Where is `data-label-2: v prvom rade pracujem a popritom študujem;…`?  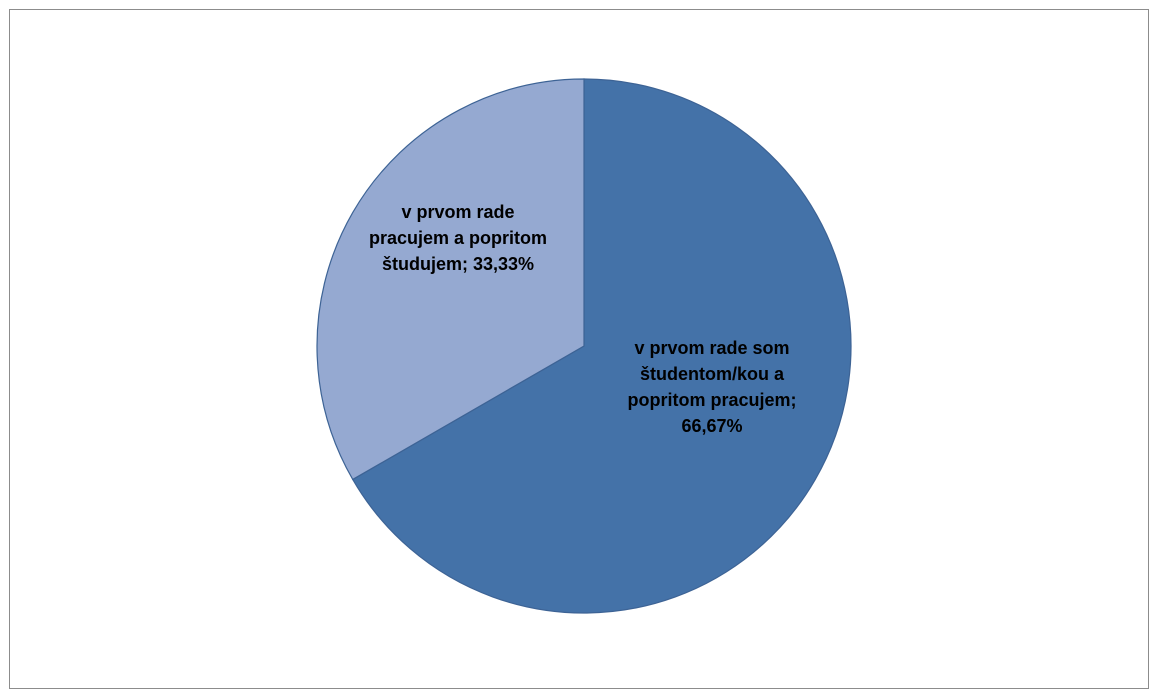
data-label-2: v prvom rade pracujem a popritom študujem;… is located at coordinates (458, 238).